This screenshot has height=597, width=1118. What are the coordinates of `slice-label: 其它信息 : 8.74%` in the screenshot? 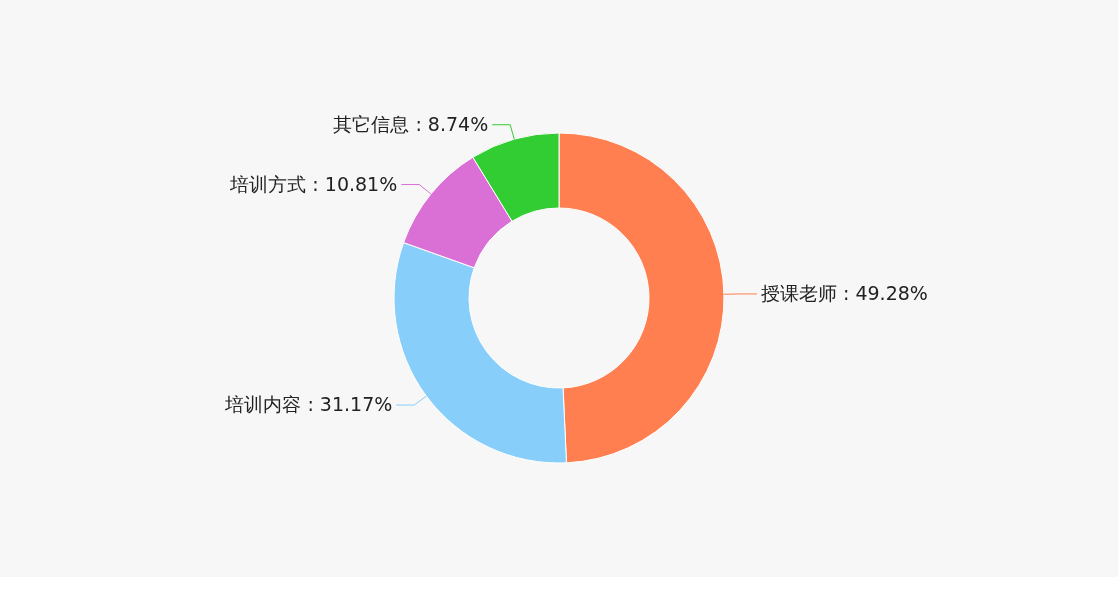 It's located at (411, 123).